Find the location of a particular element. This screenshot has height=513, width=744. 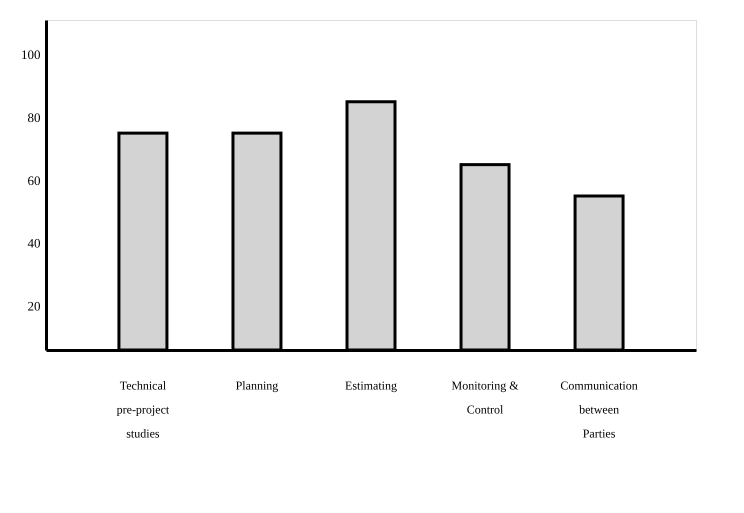

x-tick-label: Planning is located at coordinates (257, 385).